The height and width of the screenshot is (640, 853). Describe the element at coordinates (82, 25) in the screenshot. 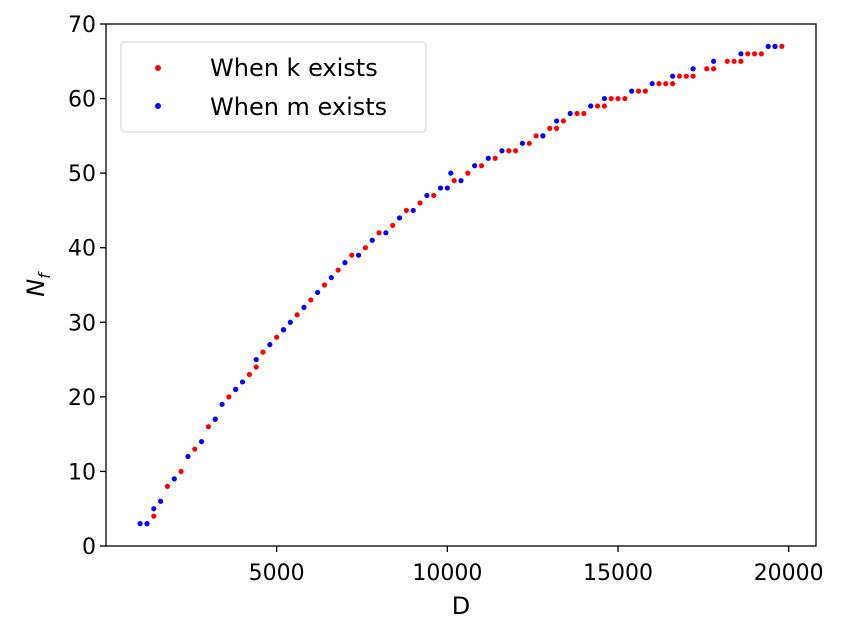

I see `y-tick-label: 70` at that location.